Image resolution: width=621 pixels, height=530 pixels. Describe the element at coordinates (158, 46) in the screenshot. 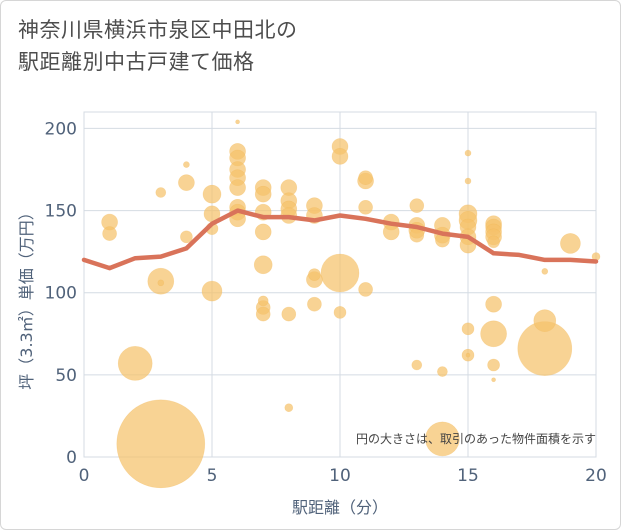

I see `chart-title: 神奈川県横浜市泉区中田北の 駅距離別中古戸建て価格` at that location.